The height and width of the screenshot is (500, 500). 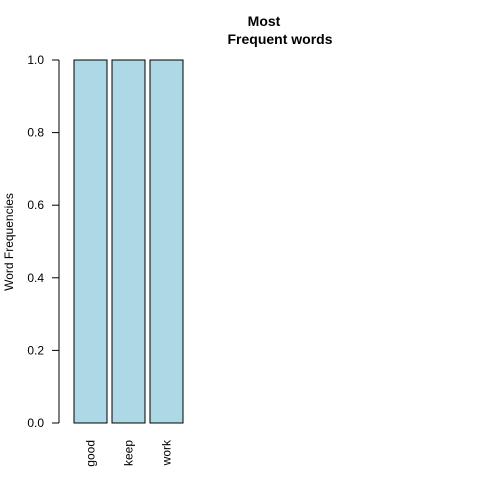 I want to click on chart-title-line-1: Most, so click(x=264, y=21).